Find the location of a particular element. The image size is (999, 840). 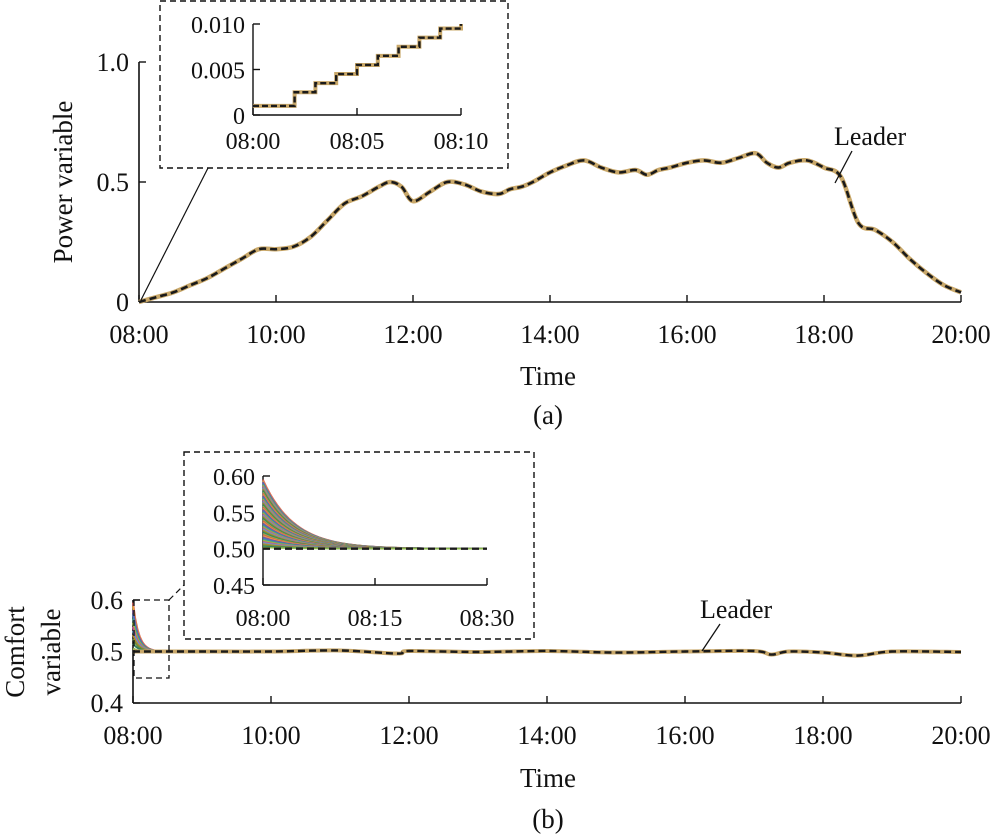

panel-a-inset-lines is located at coordinates (358, 66).